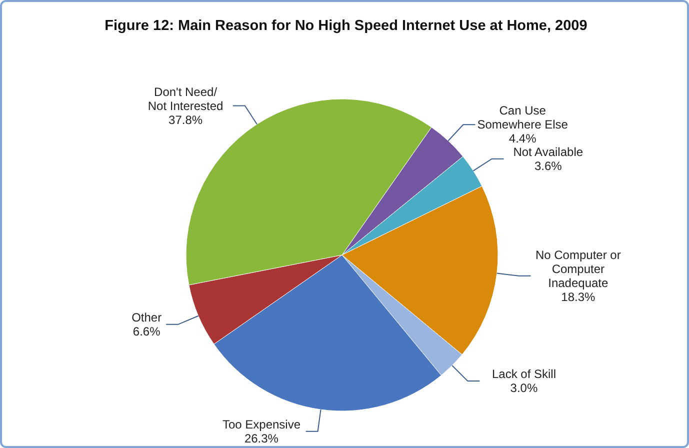 The image size is (689, 448). What do you see at coordinates (524, 374) in the screenshot?
I see `slice-label: Lack of Skill` at bounding box center [524, 374].